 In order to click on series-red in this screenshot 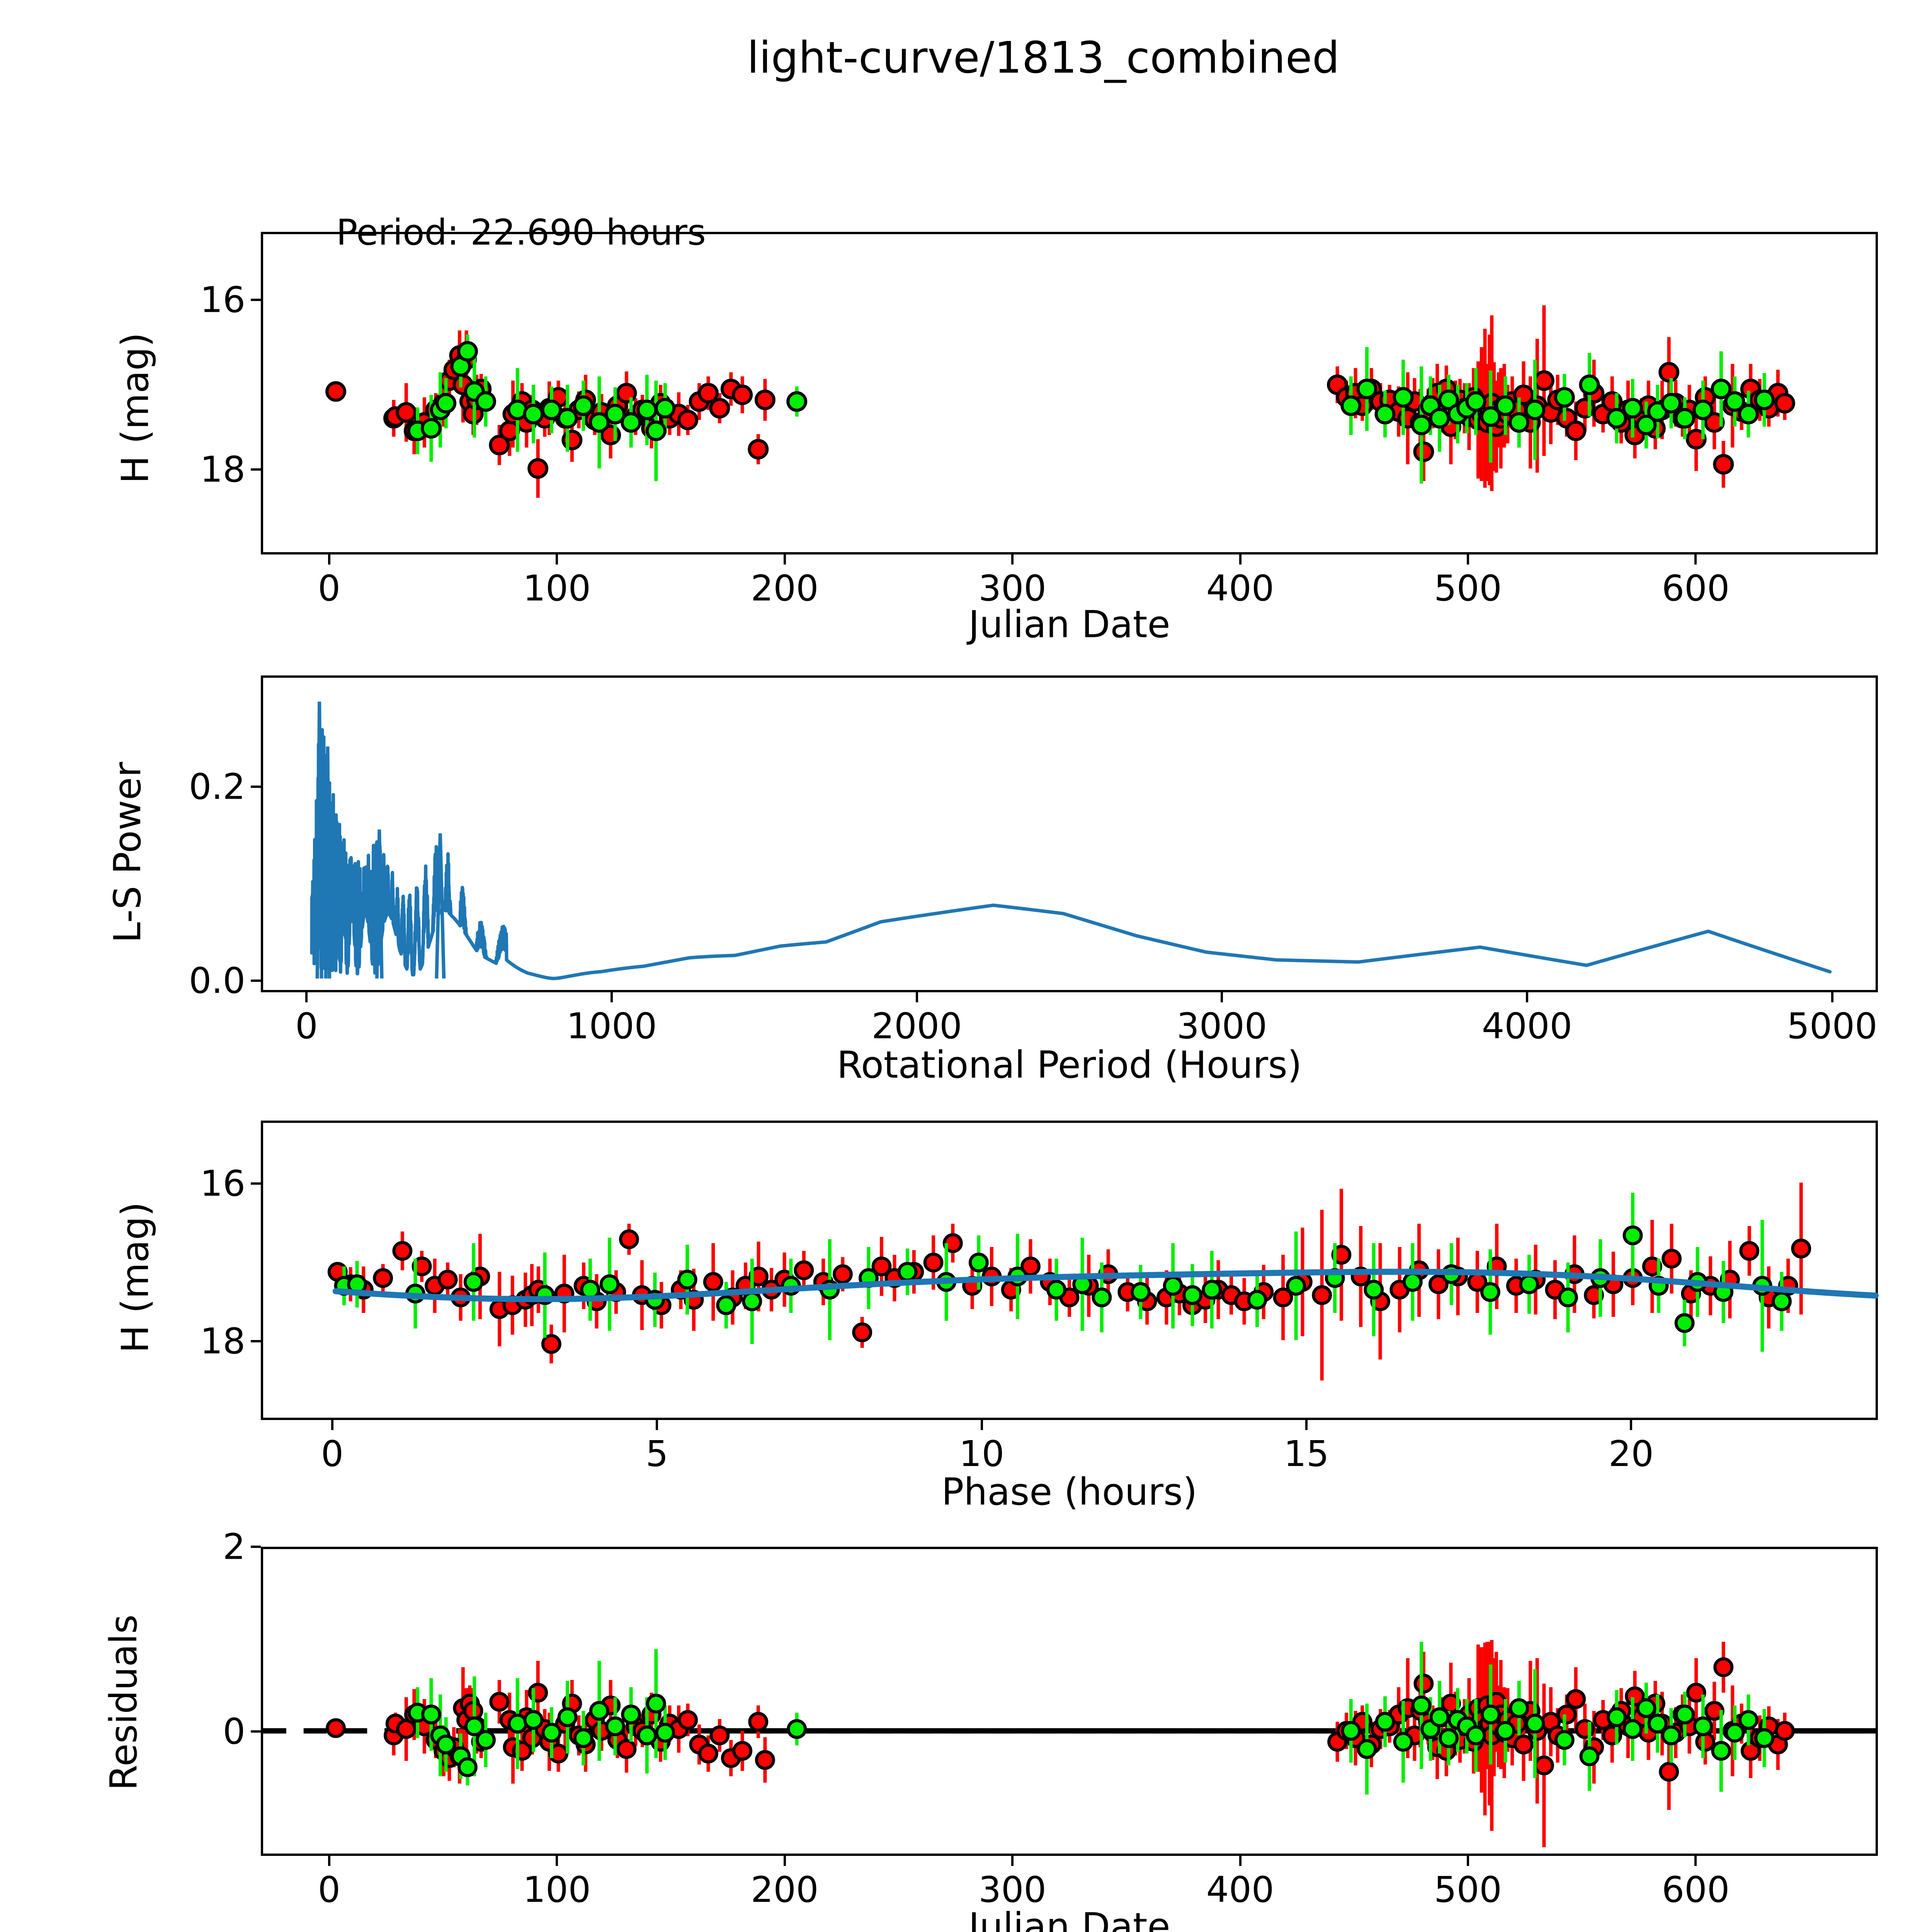, I will do `click(1069, 1282)`.